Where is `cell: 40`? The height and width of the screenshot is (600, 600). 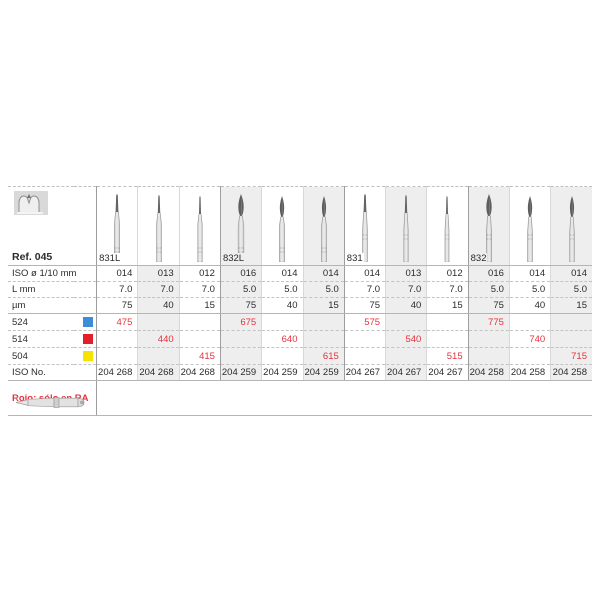 cell: 40 is located at coordinates (406, 305).